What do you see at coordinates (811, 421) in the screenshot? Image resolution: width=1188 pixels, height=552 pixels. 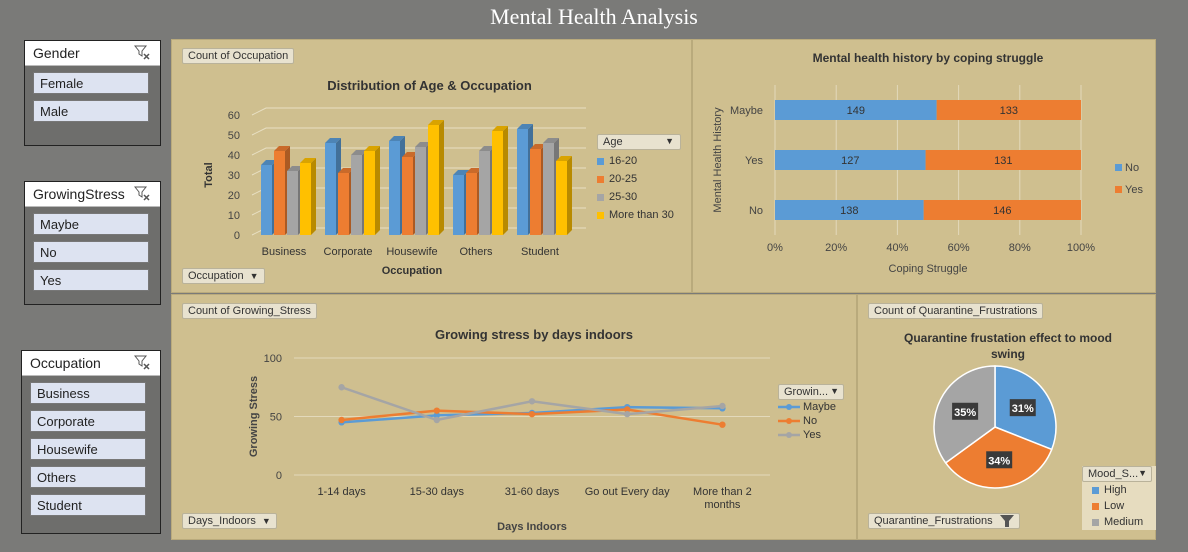 I see `legend-entries: Maybe No Yes` at bounding box center [811, 421].